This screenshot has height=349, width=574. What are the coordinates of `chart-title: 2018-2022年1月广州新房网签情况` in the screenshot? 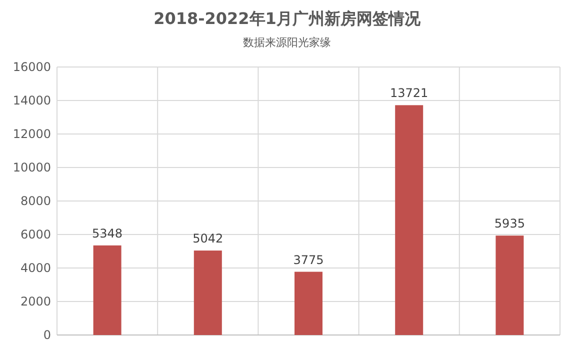 It's located at (288, 18).